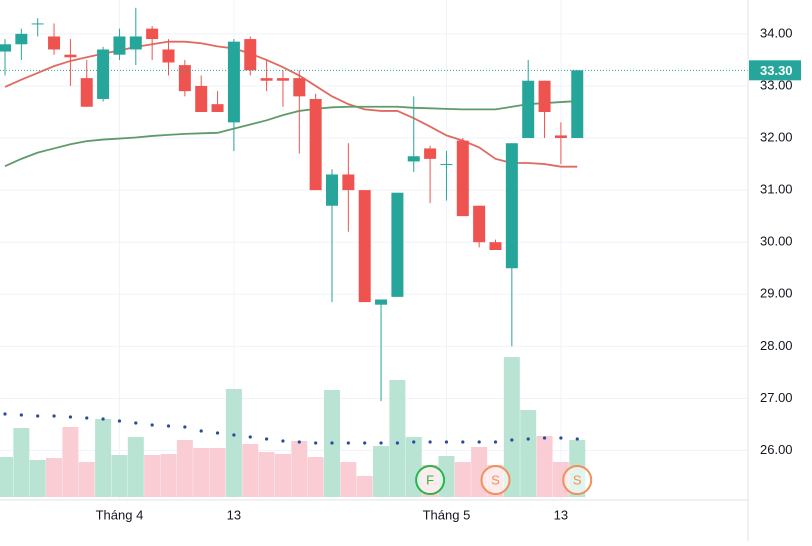 This screenshot has height=546, width=812. Describe the element at coordinates (776, 397) in the screenshot. I see `y-tick-label: 27.00` at that location.